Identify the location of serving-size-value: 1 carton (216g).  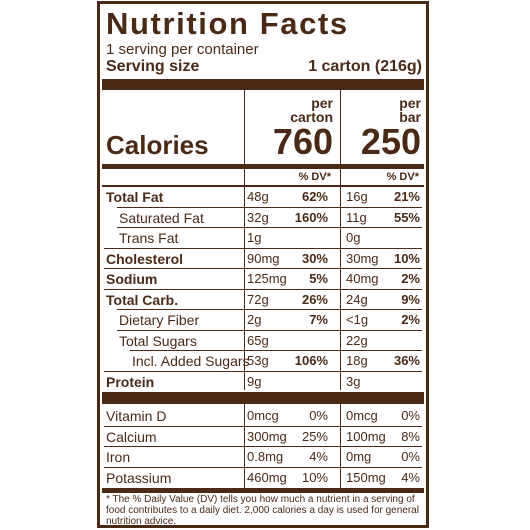
(365, 66).